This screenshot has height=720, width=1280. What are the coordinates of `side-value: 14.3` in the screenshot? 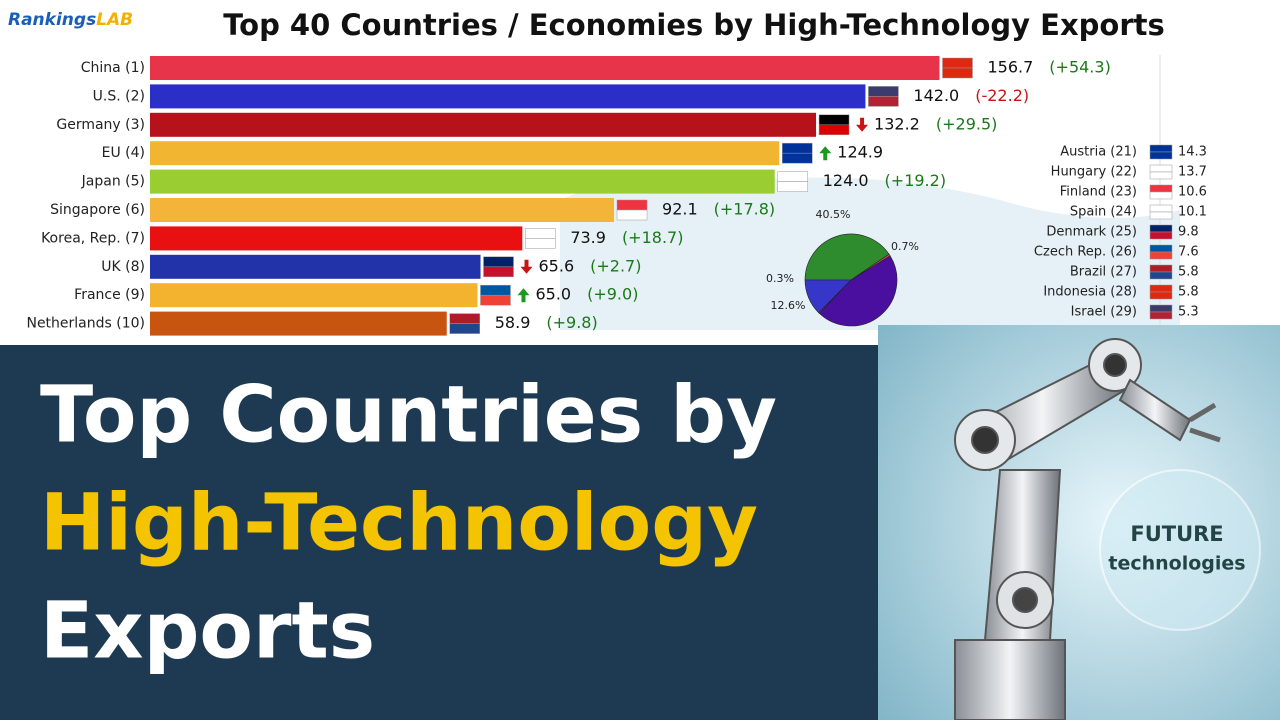 It's located at (1192, 152).